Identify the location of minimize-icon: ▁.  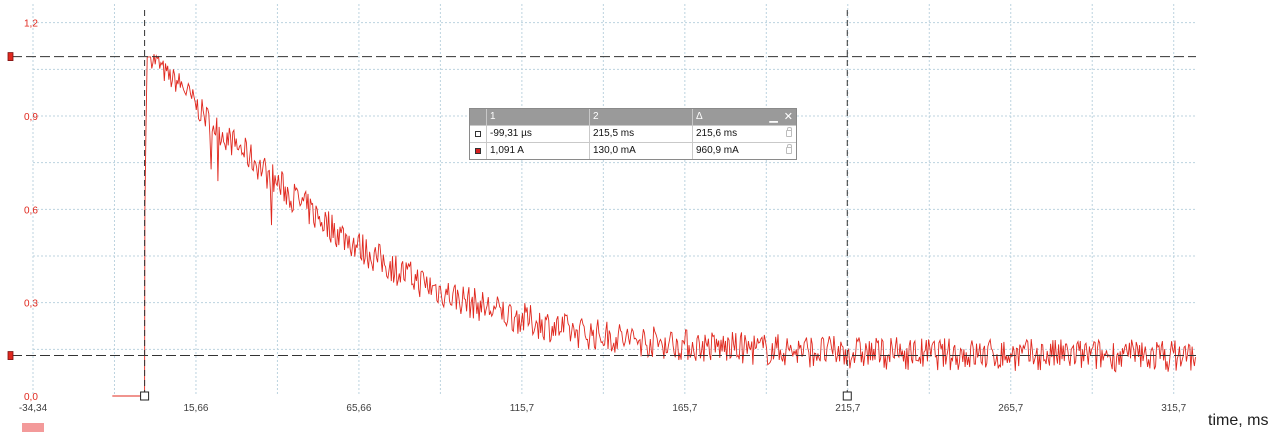
(773, 117).